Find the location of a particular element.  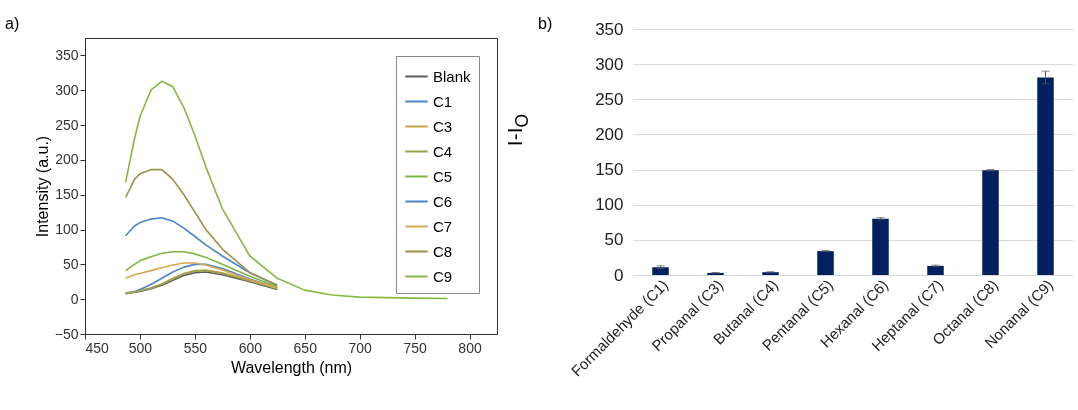

x-tick-label: 650 is located at coordinates (305, 347).